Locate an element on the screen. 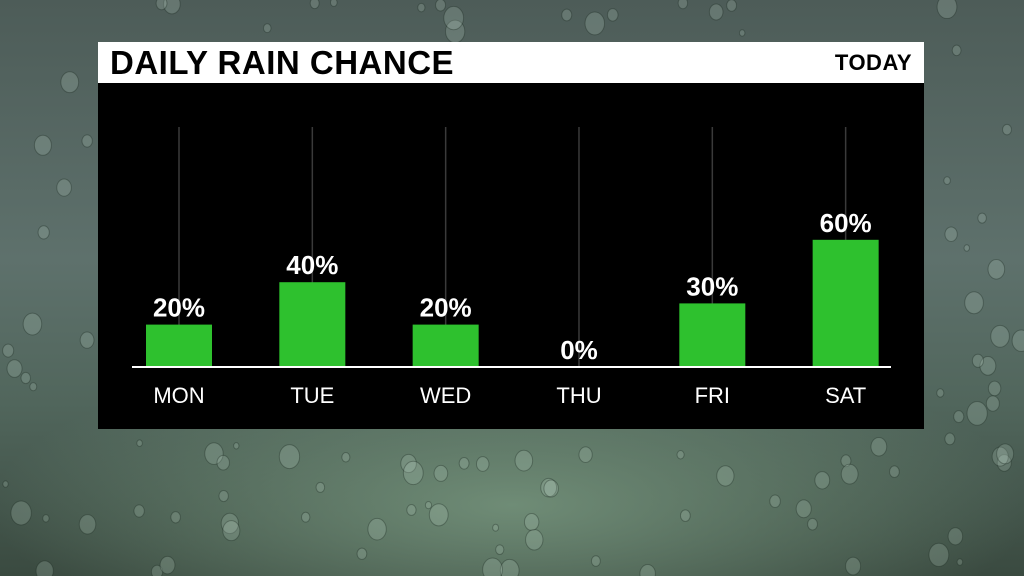 This screenshot has height=576, width=1024. period-label: TODAY is located at coordinates (873, 62).